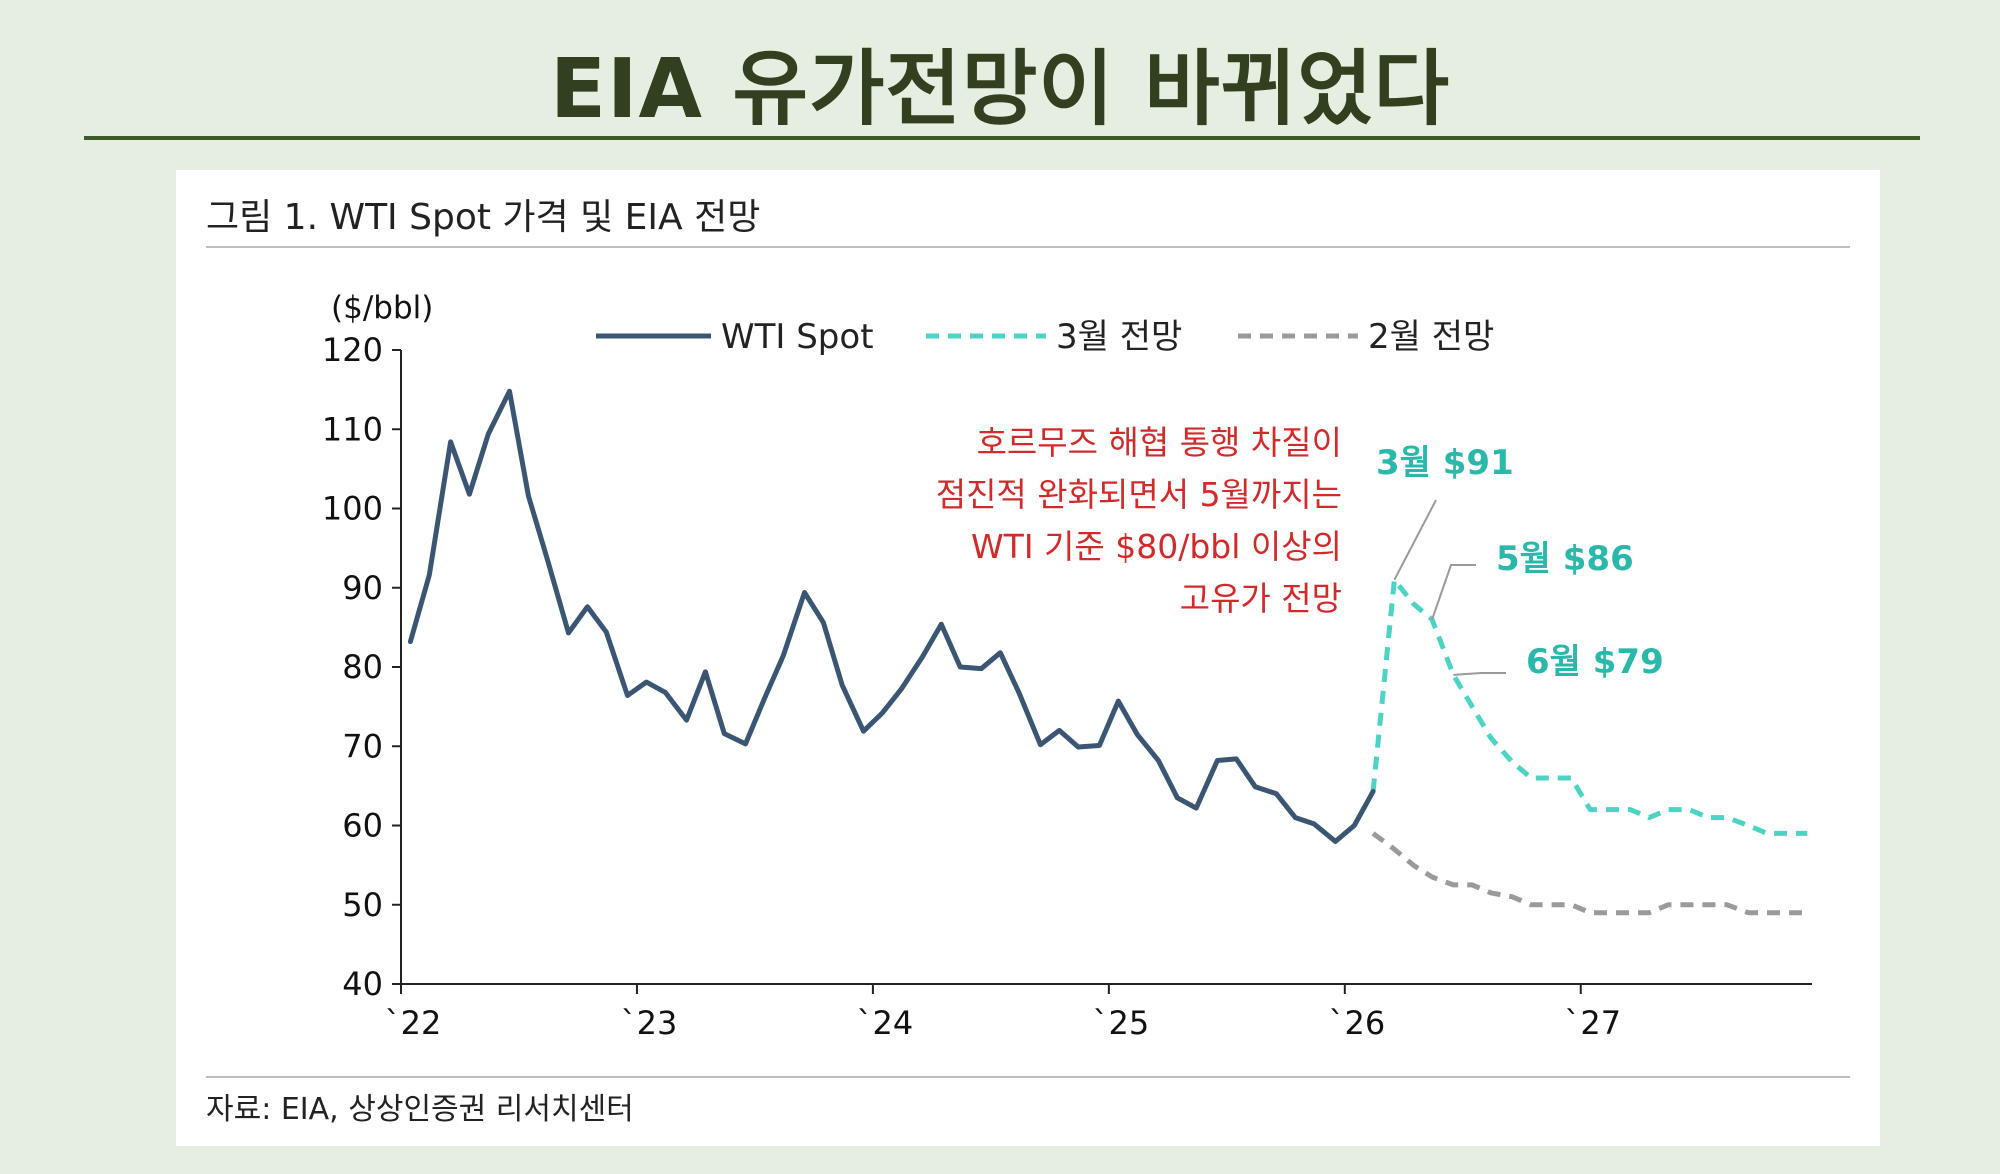  I want to click on legend-item-wti-spot-label: WTI Spot, so click(797, 337).